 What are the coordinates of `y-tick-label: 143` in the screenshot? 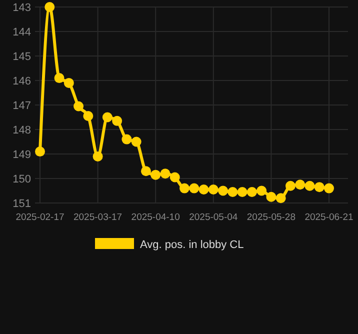 It's located at (21, 8).